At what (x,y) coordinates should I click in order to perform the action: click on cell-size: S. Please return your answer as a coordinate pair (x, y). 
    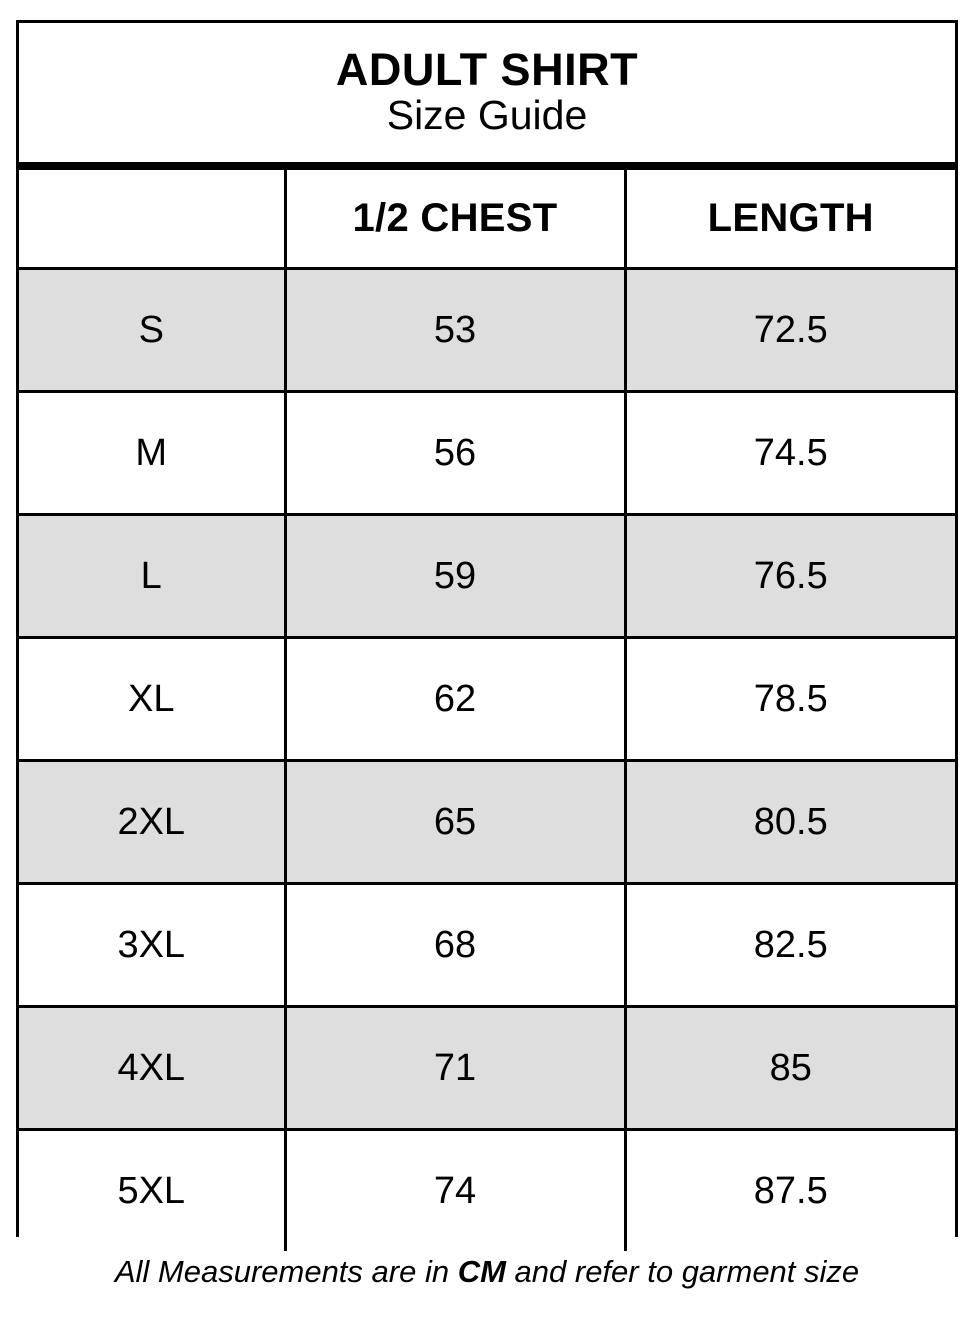
    Looking at the image, I should click on (153, 330).